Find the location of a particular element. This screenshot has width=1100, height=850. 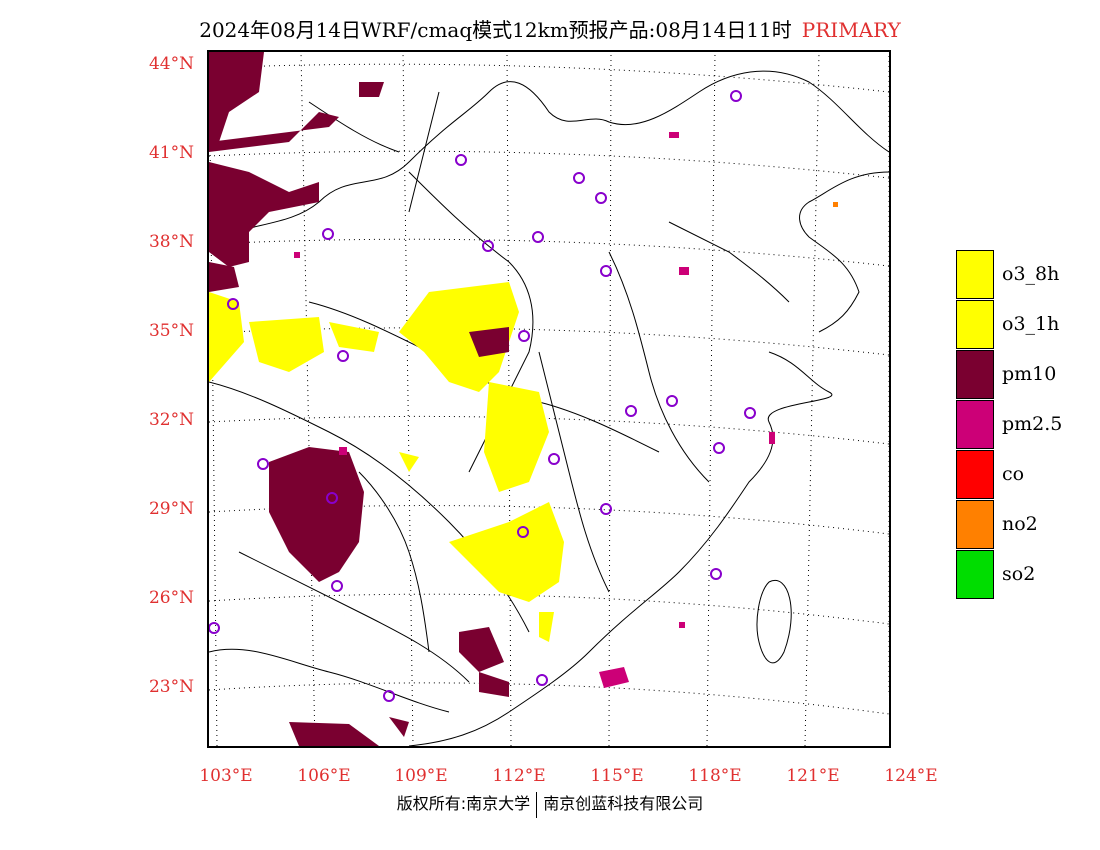

legend: o3_8h o3_1h pm10 pm2.5 co no2 so2 is located at coordinates (1009, 424).